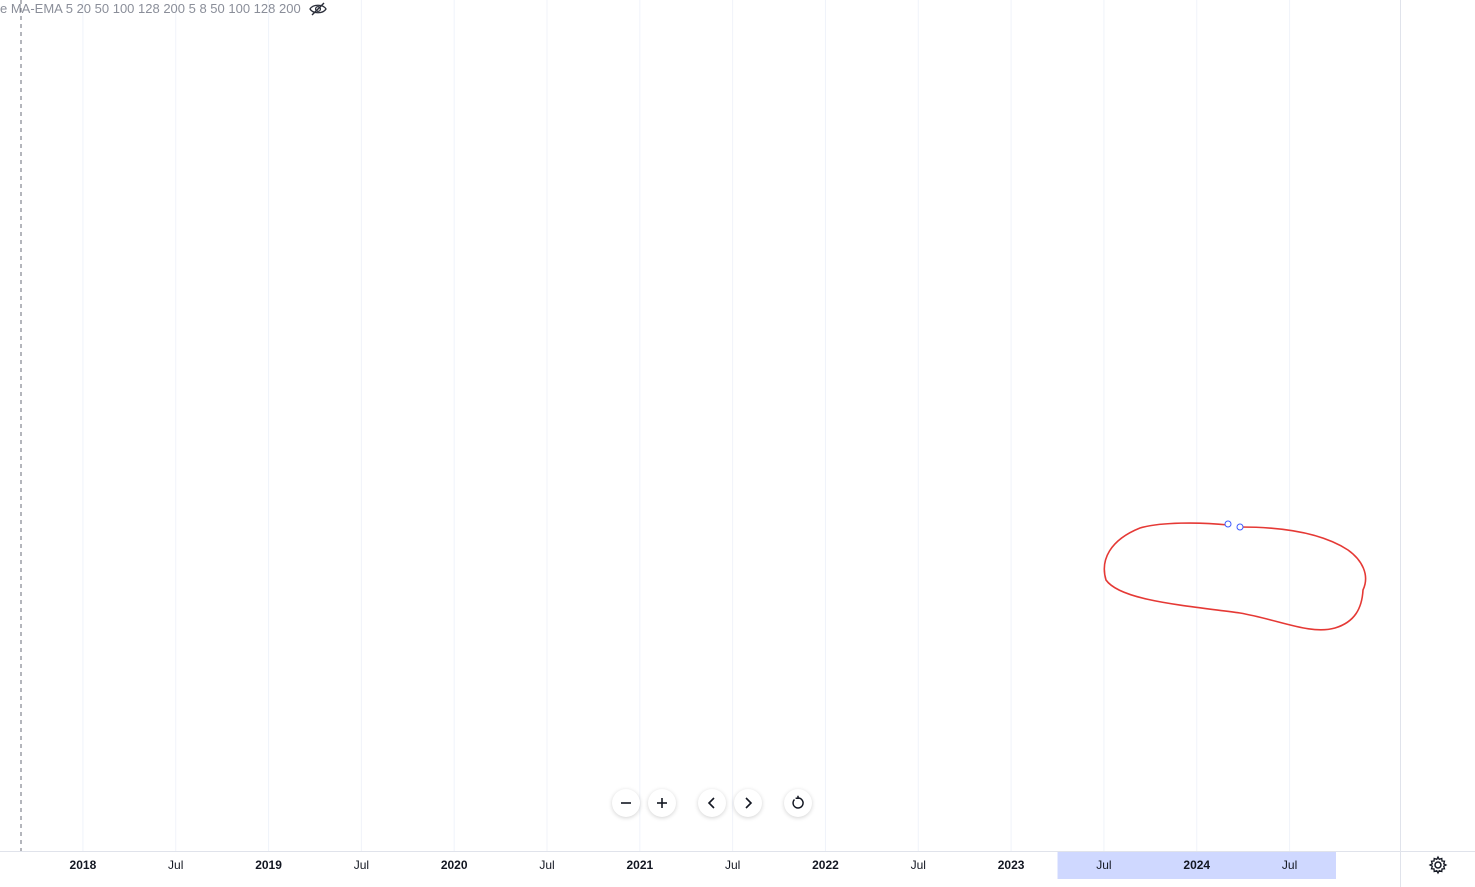 The width and height of the screenshot is (1475, 887). What do you see at coordinates (83, 865) in the screenshot?
I see `time-tick-label: 2018` at bounding box center [83, 865].